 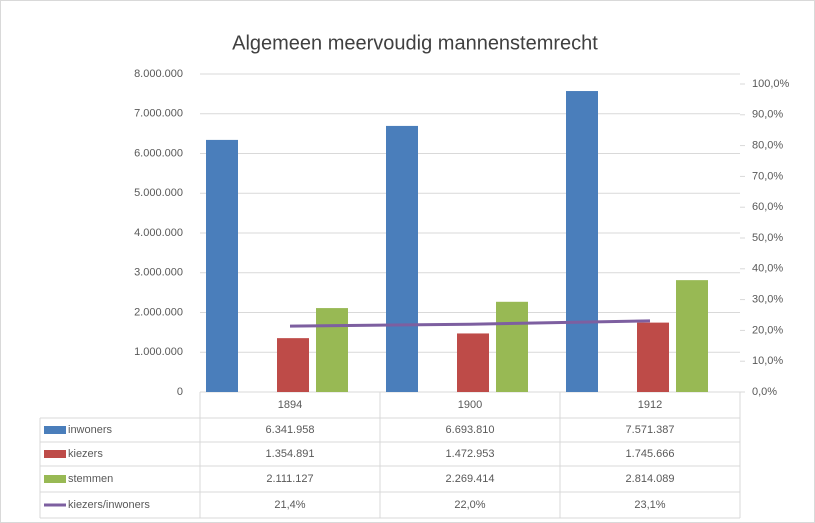 I want to click on table-value: 22,0%, so click(x=469, y=505).